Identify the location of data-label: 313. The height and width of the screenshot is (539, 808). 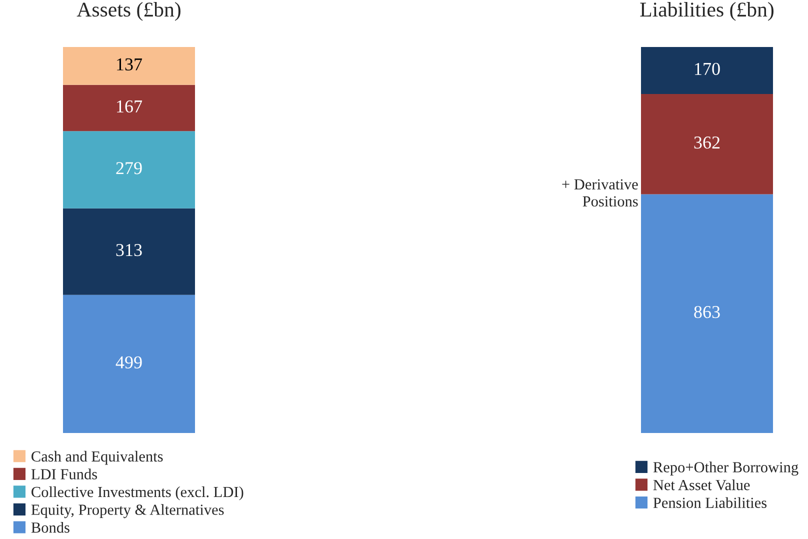
(129, 250).